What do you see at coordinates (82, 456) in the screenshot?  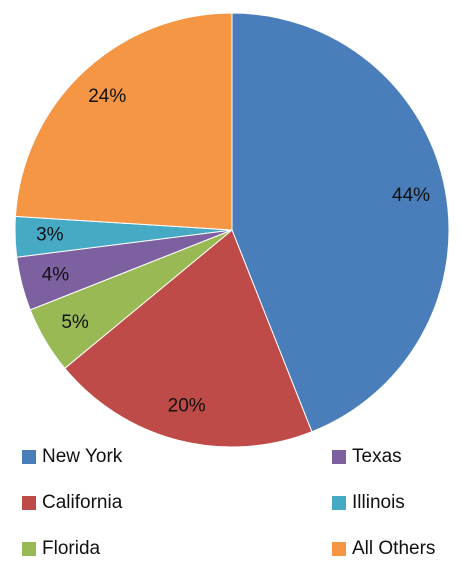 I see `legend-label: New York` at bounding box center [82, 456].